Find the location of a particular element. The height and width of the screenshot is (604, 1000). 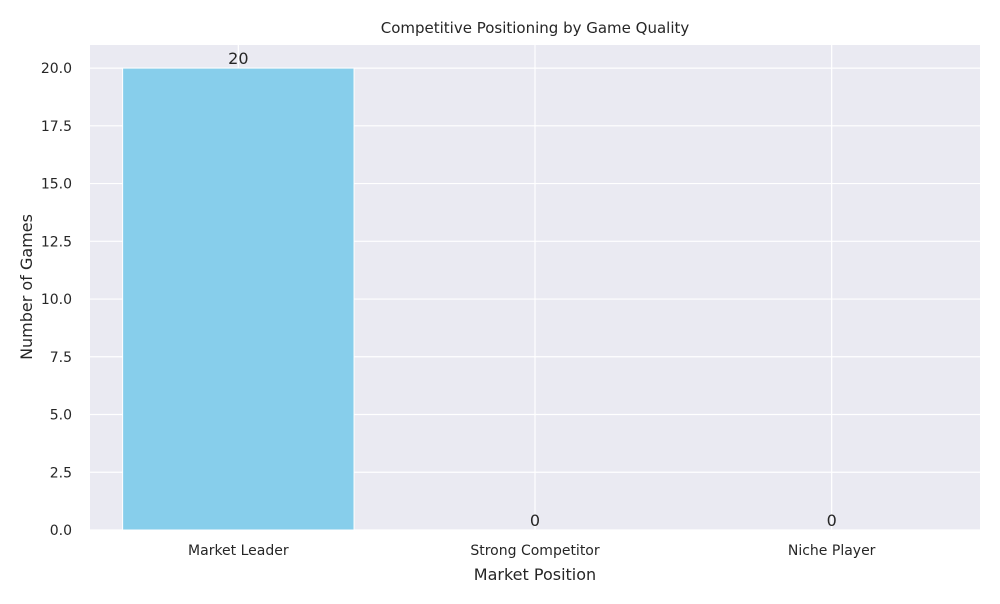

y-axis-label: Number of Games is located at coordinates (26, 287).